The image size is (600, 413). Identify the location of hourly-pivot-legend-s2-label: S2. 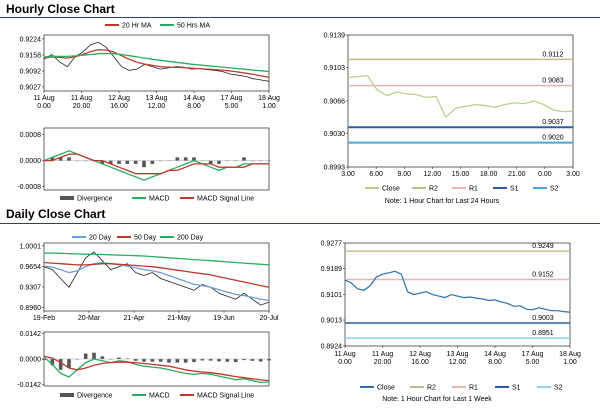
(554, 189).